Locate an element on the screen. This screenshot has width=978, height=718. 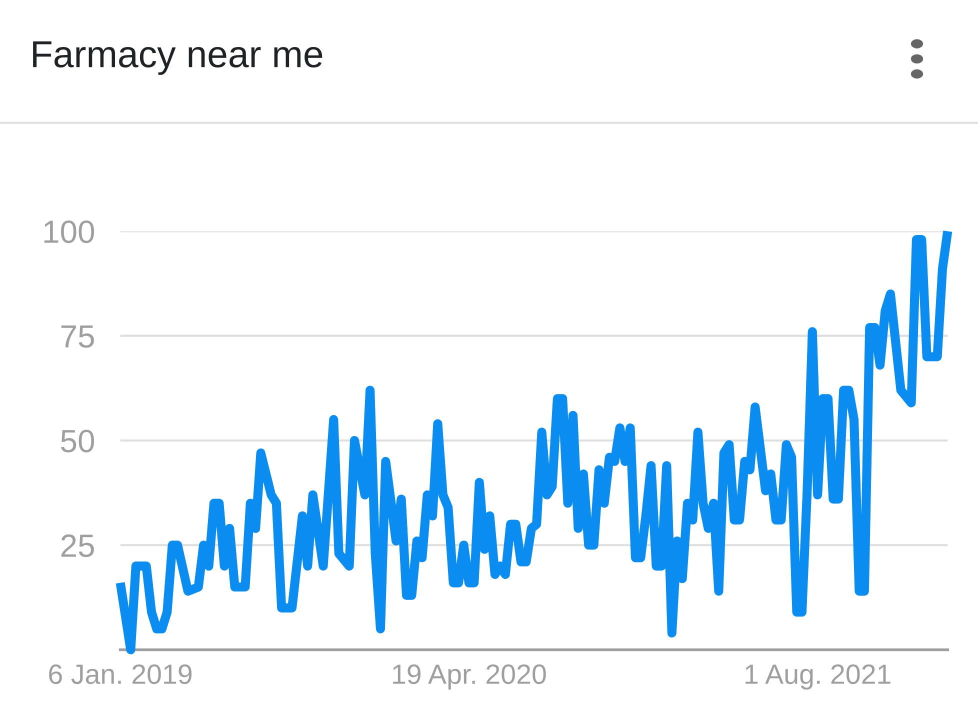
x-tick-label: 19 Apr. 2020 is located at coordinates (469, 677).